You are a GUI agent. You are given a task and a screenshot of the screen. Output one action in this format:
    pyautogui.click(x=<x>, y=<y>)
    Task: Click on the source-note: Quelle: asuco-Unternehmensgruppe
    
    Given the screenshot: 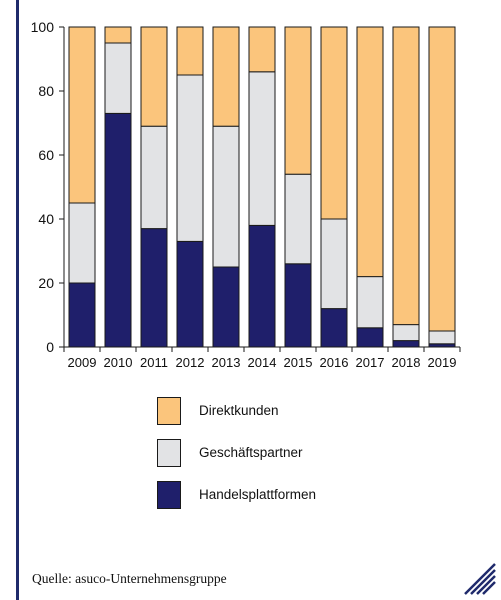 What is the action you would take?
    pyautogui.click(x=129, y=578)
    